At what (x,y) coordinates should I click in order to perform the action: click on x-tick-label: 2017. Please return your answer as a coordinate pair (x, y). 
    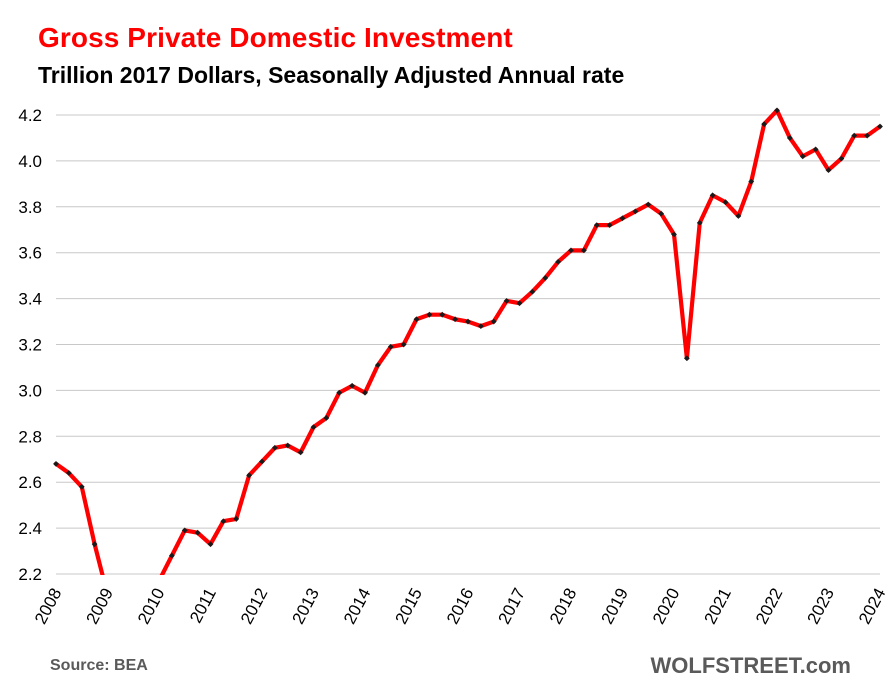
    Looking at the image, I should click on (511, 606).